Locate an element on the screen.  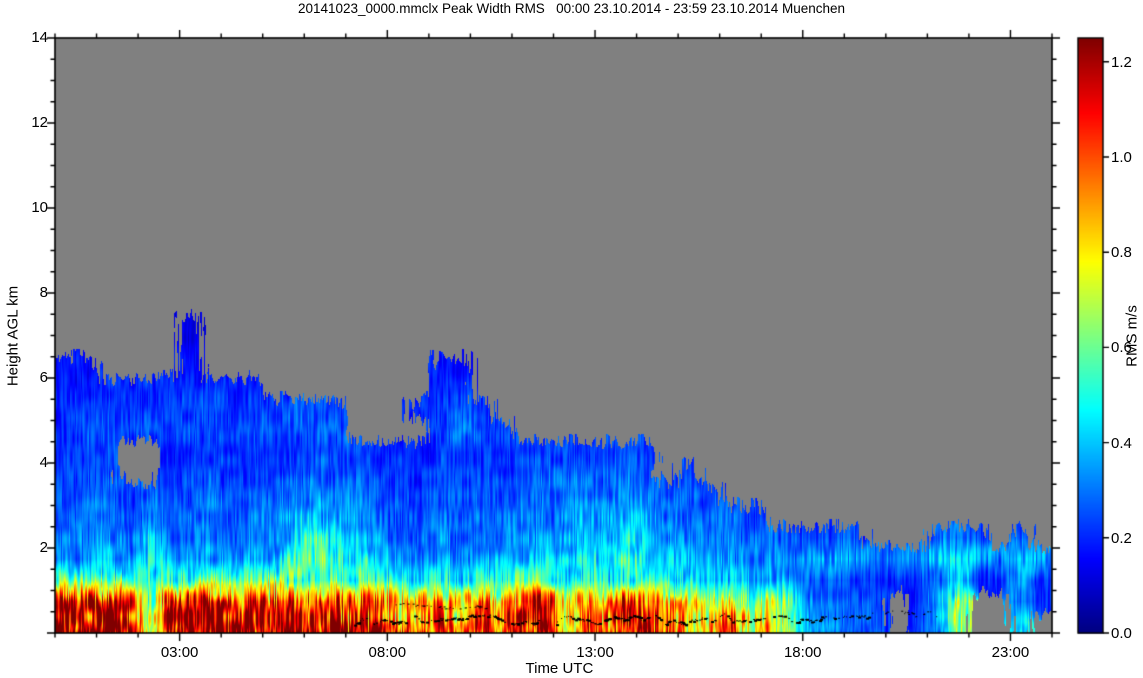
colorbar-tick-0.2: 0.2 is located at coordinates (1121, 538).